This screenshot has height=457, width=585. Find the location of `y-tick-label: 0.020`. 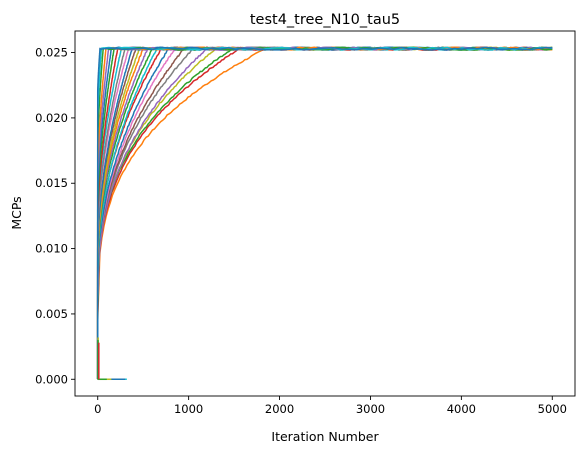

y-tick-label: 0.020 is located at coordinates (51, 118).